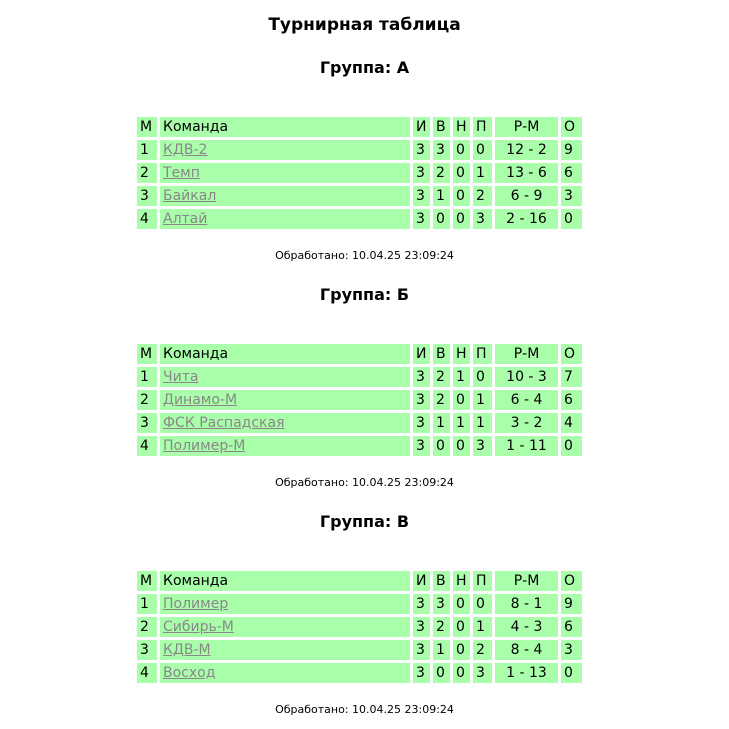  Describe the element at coordinates (526, 127) in the screenshot. I see `header-goals: Р-М` at that location.